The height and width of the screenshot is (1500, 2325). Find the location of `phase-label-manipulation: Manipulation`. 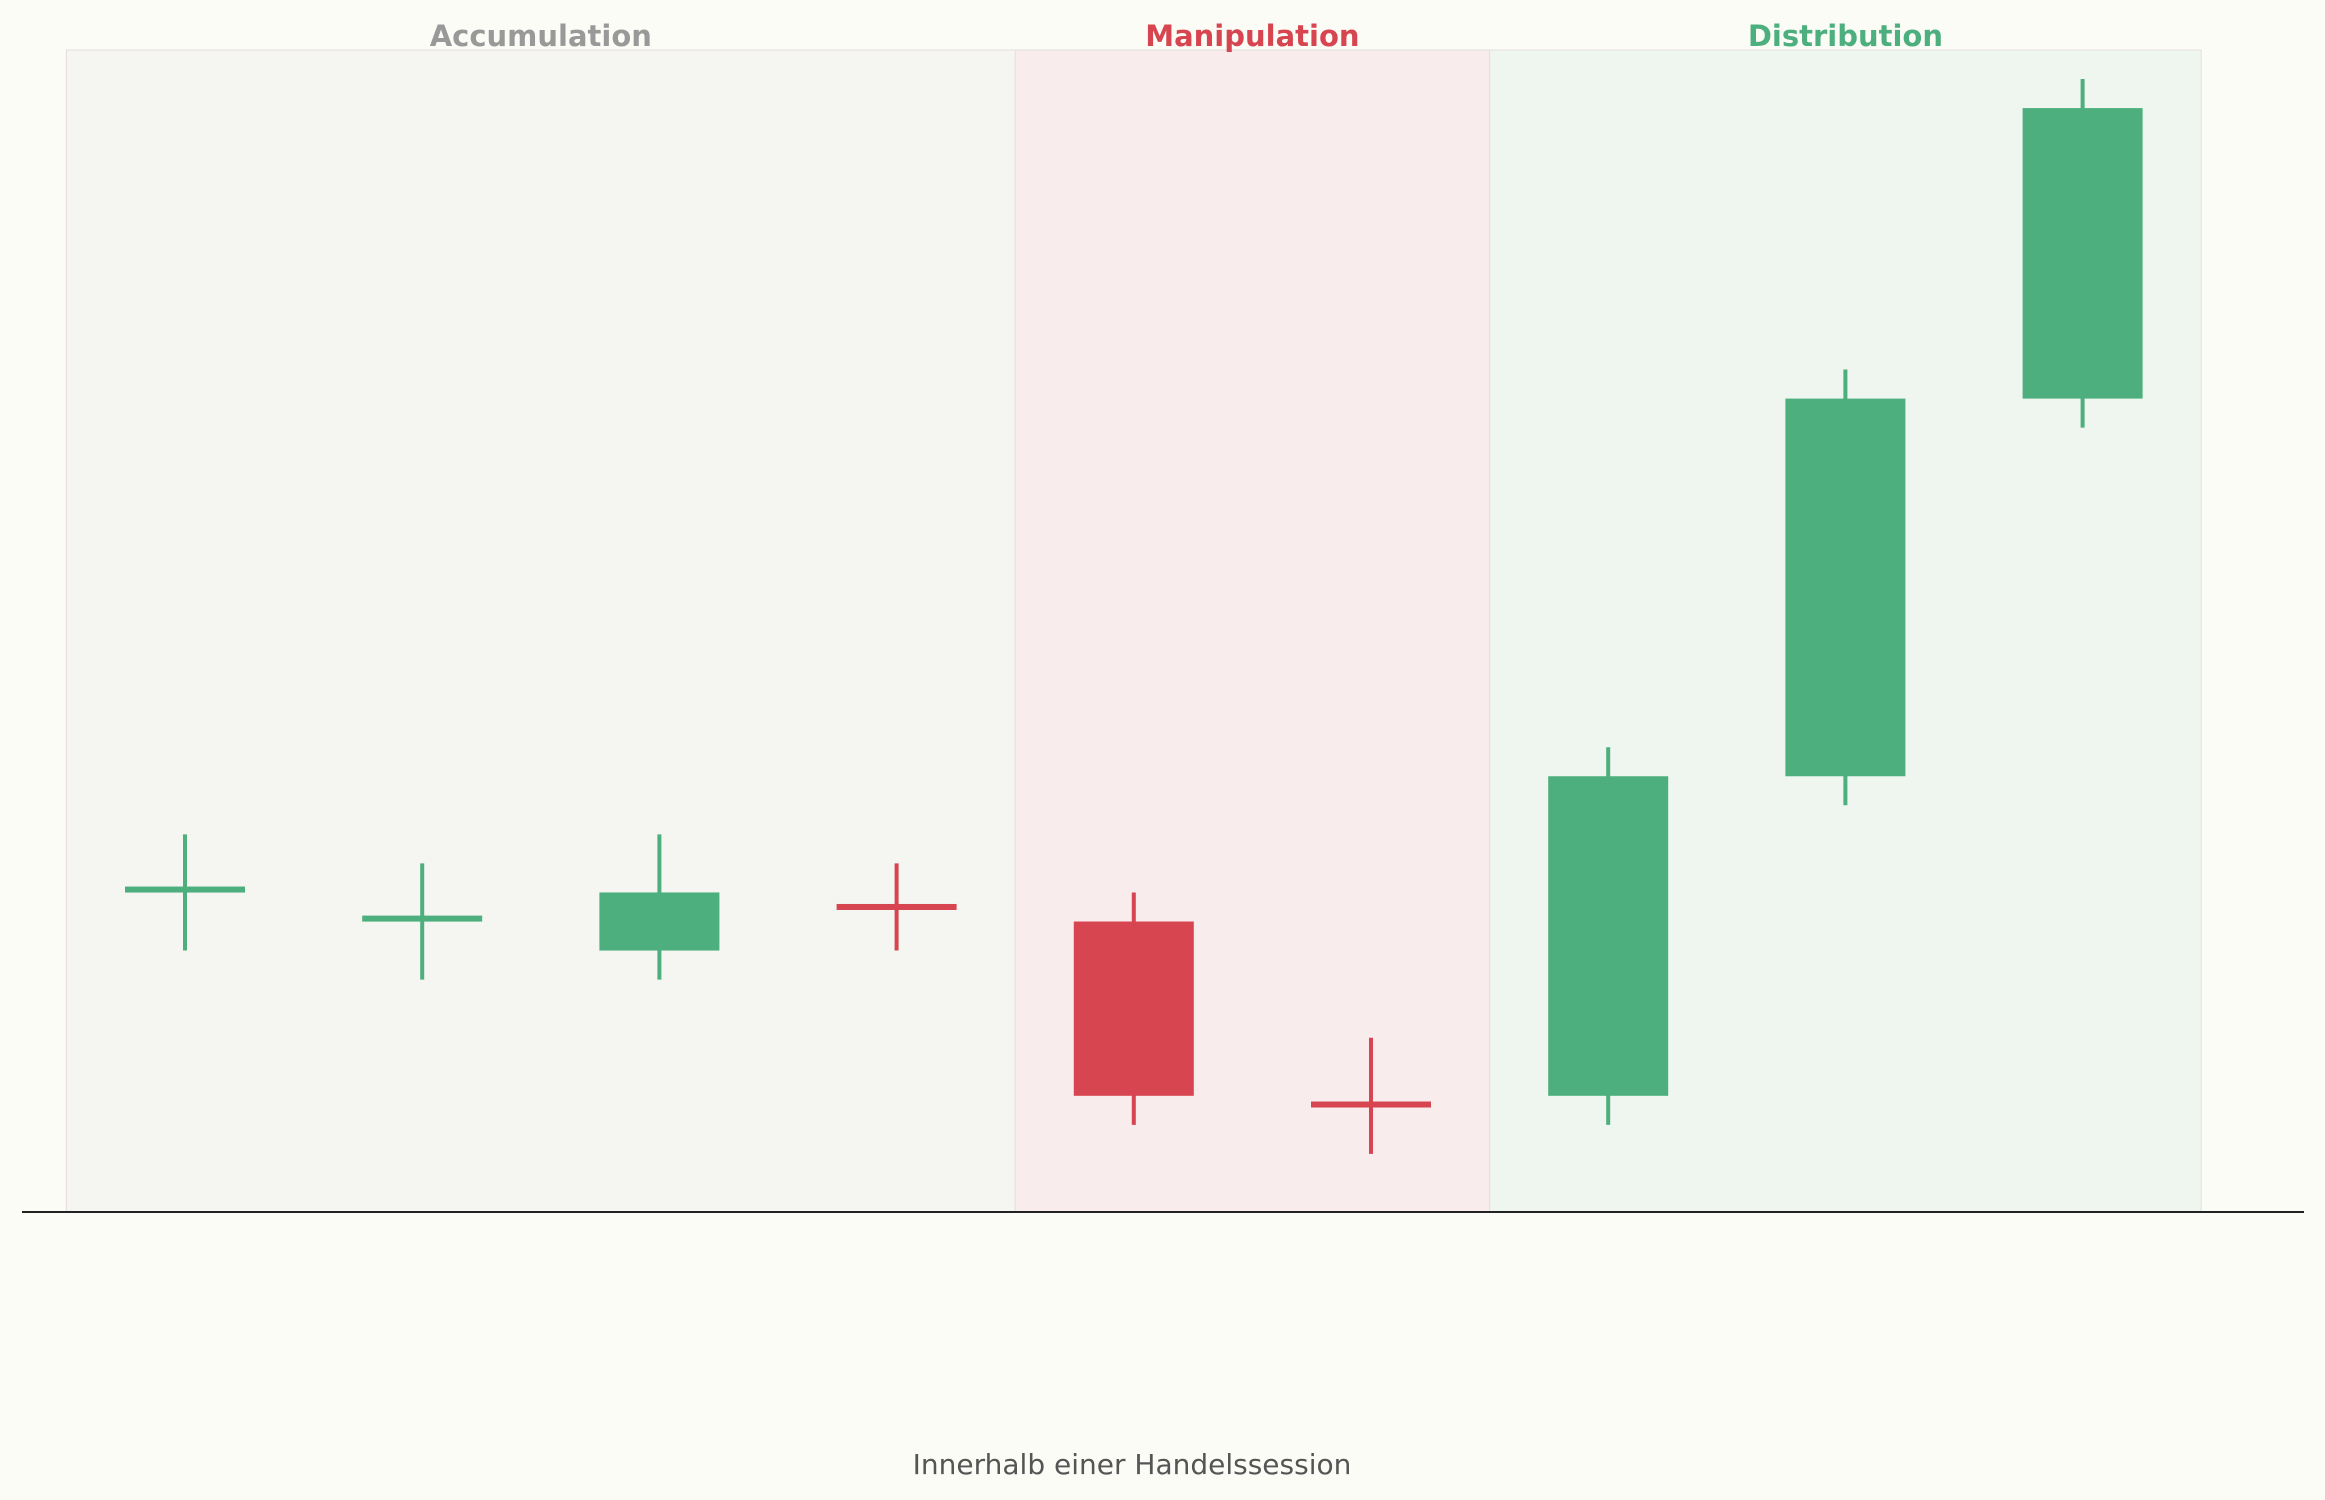

phase-label-manipulation: Manipulation is located at coordinates (1252, 36).